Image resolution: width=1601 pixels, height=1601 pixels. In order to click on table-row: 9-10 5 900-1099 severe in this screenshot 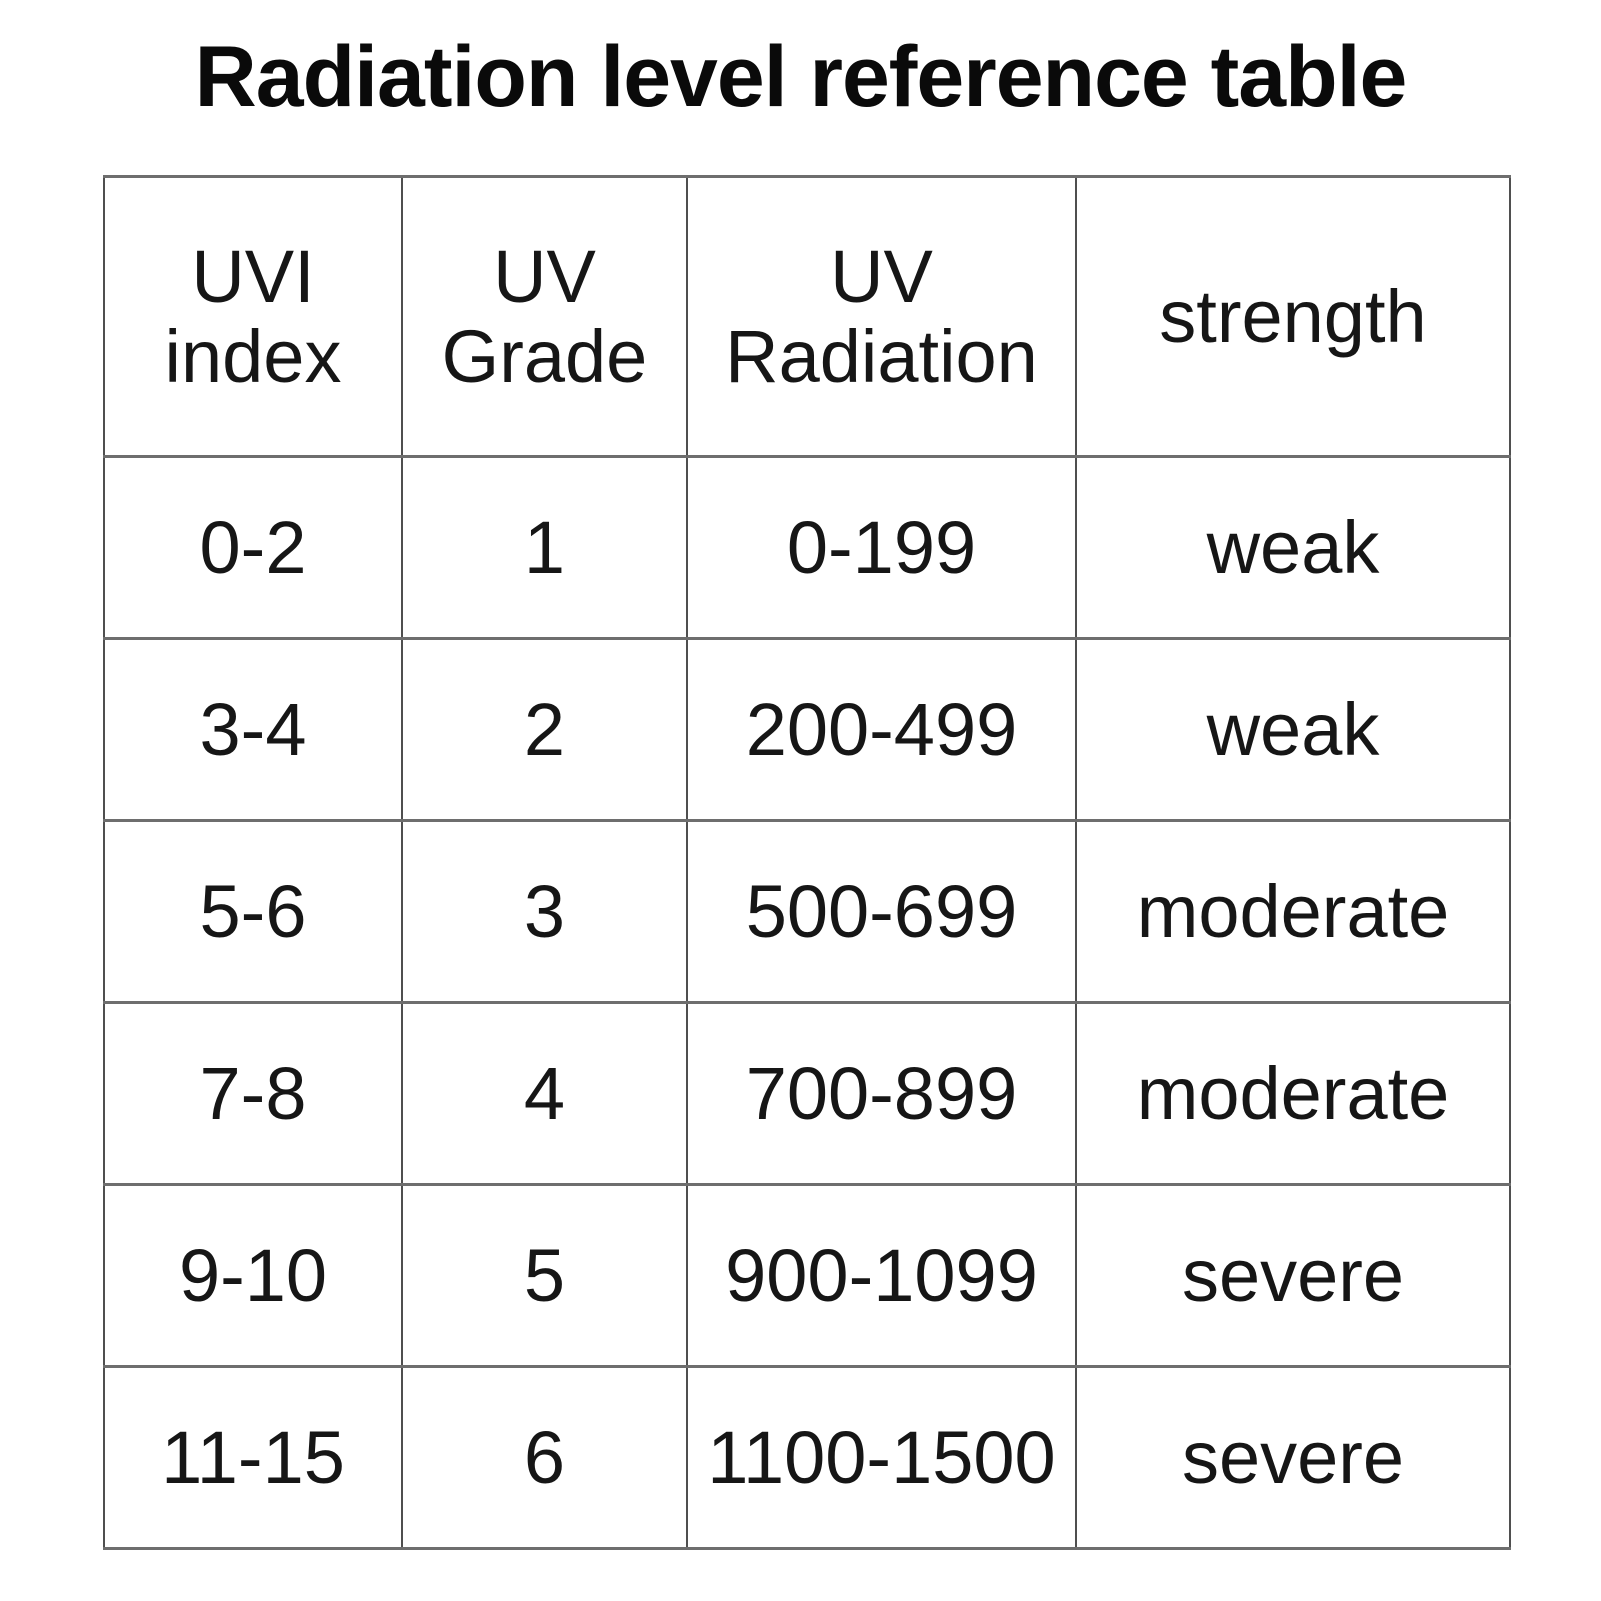, I will do `click(807, 1275)`.